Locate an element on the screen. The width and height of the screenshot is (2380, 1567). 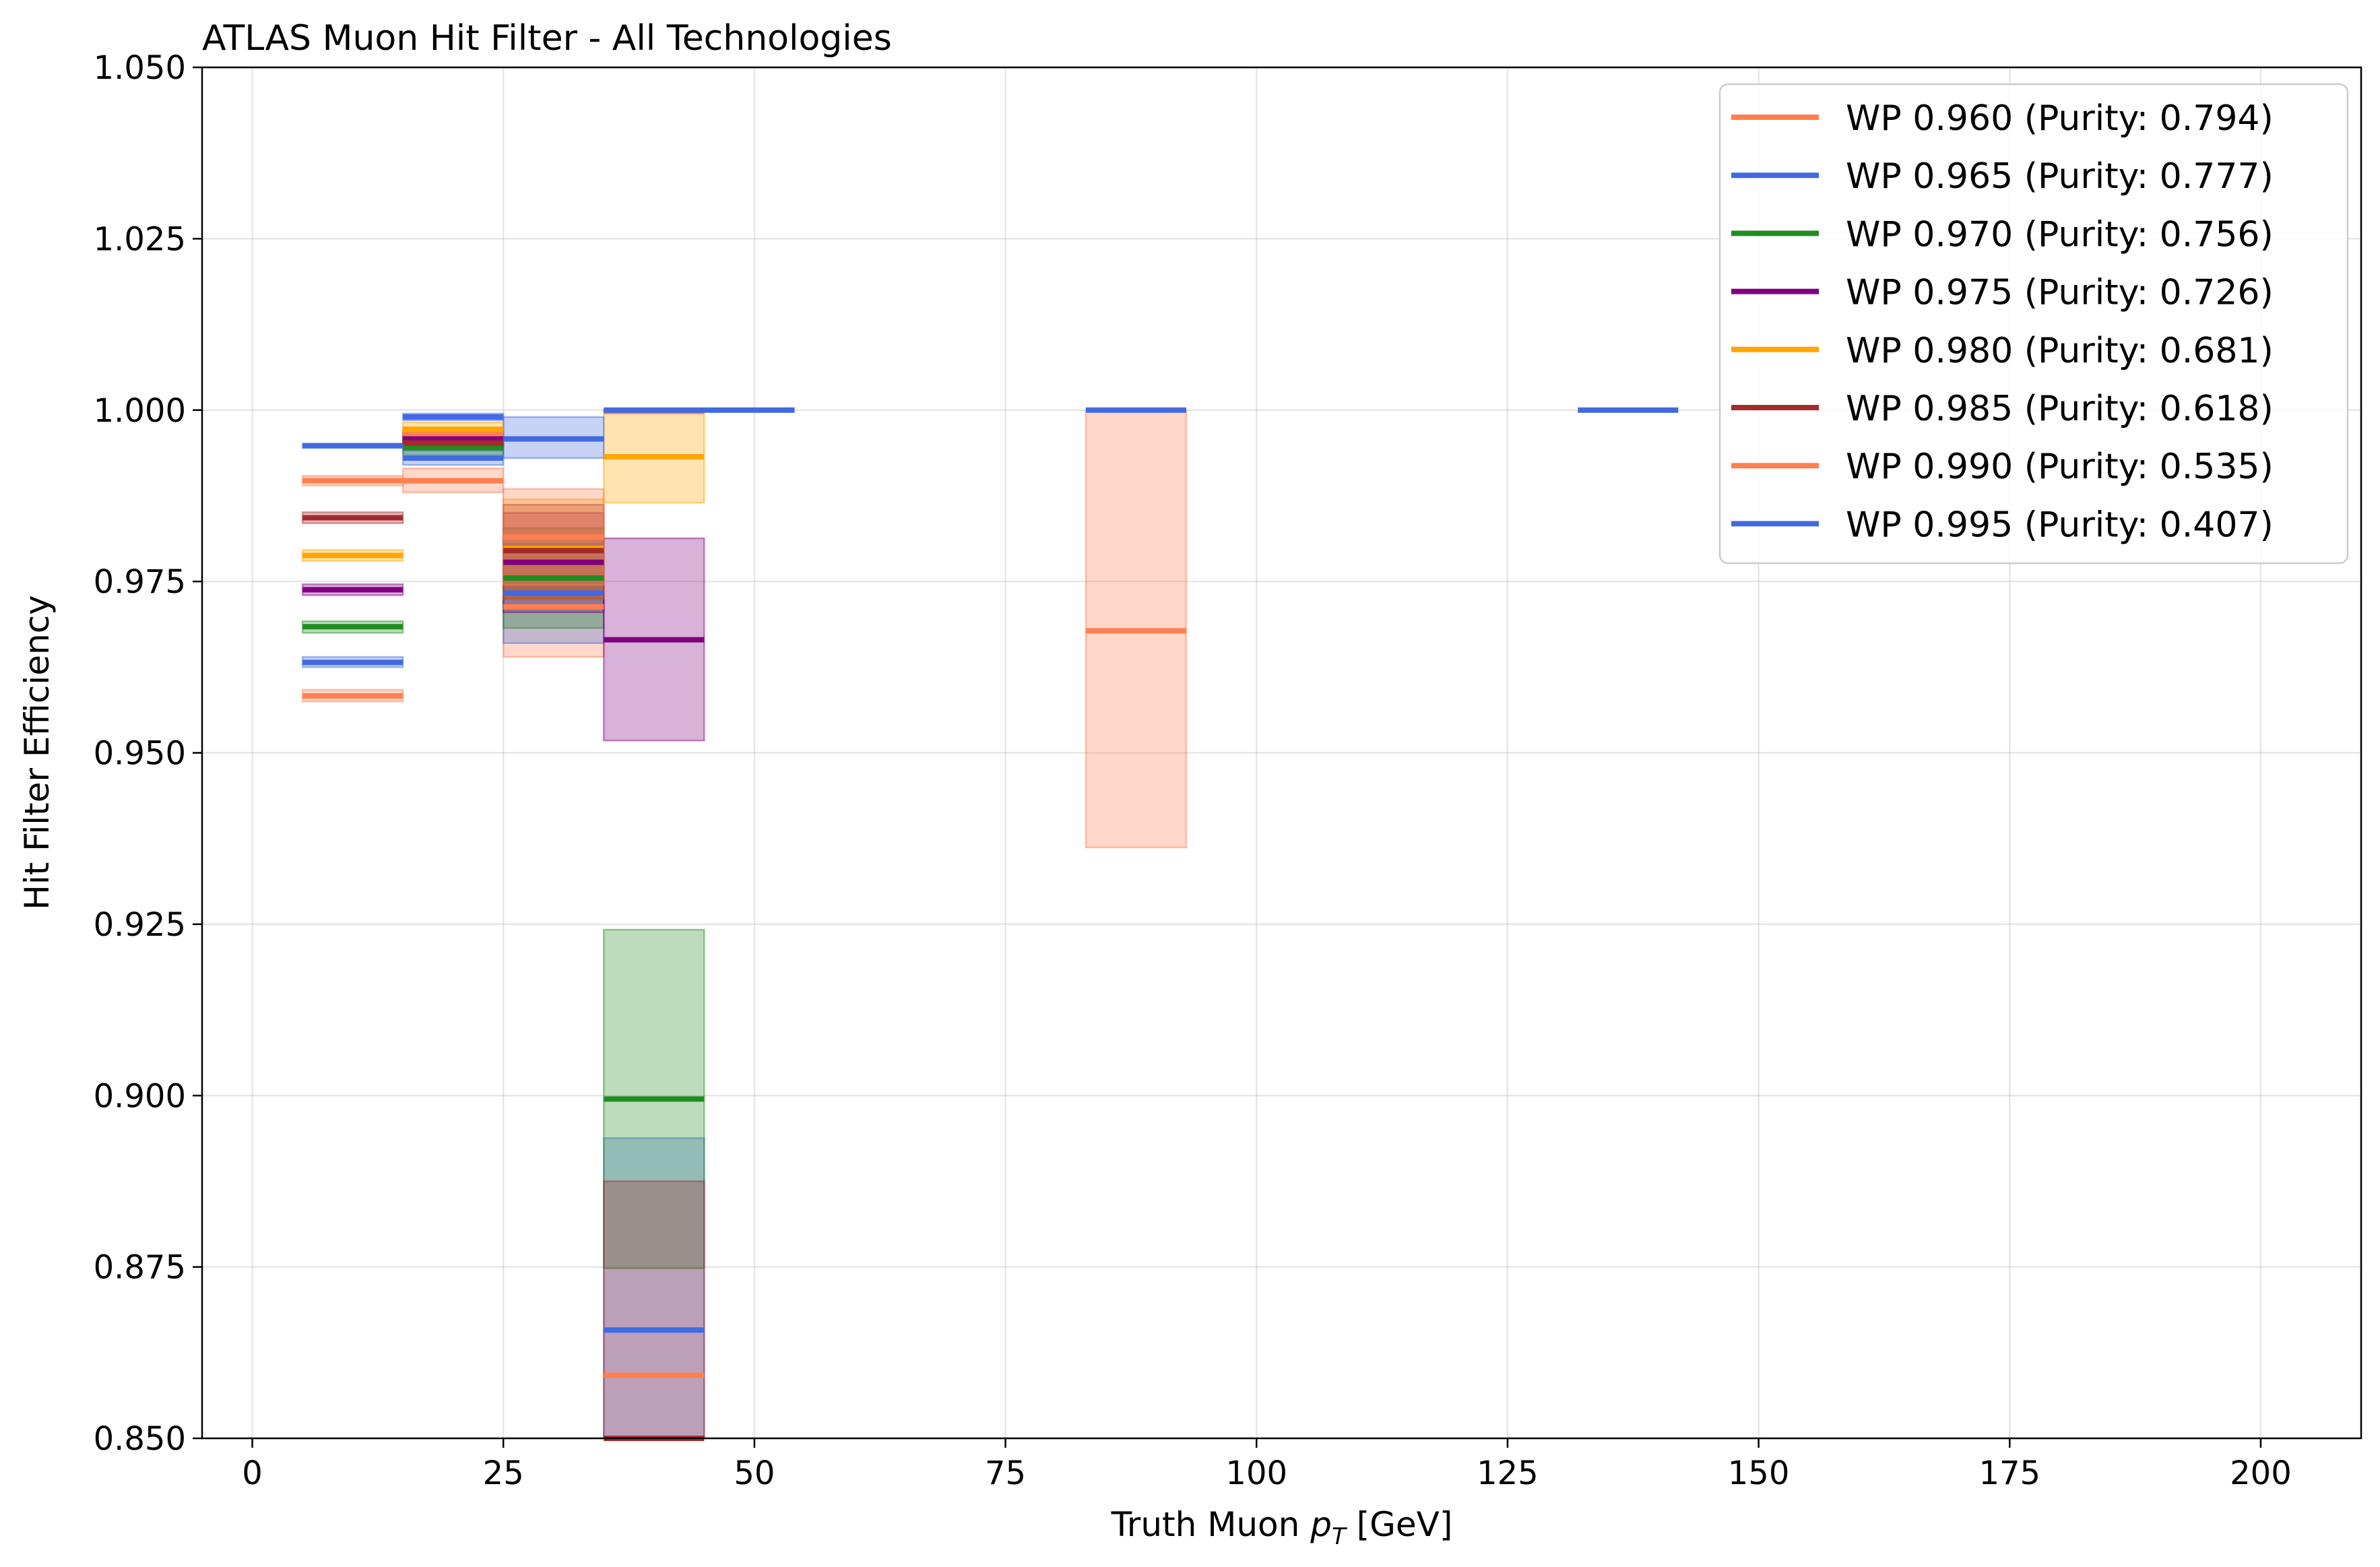
x-axis-title-subscript: T is located at coordinates (1340, 1536).